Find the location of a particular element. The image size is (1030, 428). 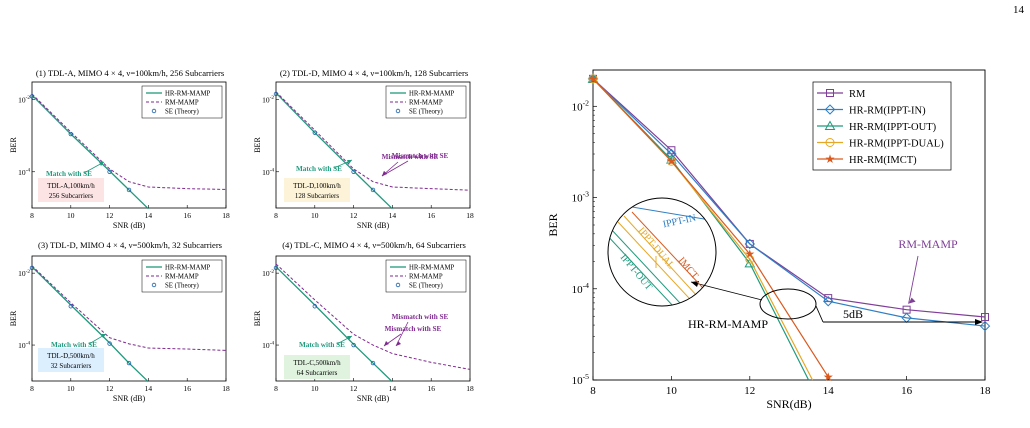

series-line is located at coordinates (701, 229).